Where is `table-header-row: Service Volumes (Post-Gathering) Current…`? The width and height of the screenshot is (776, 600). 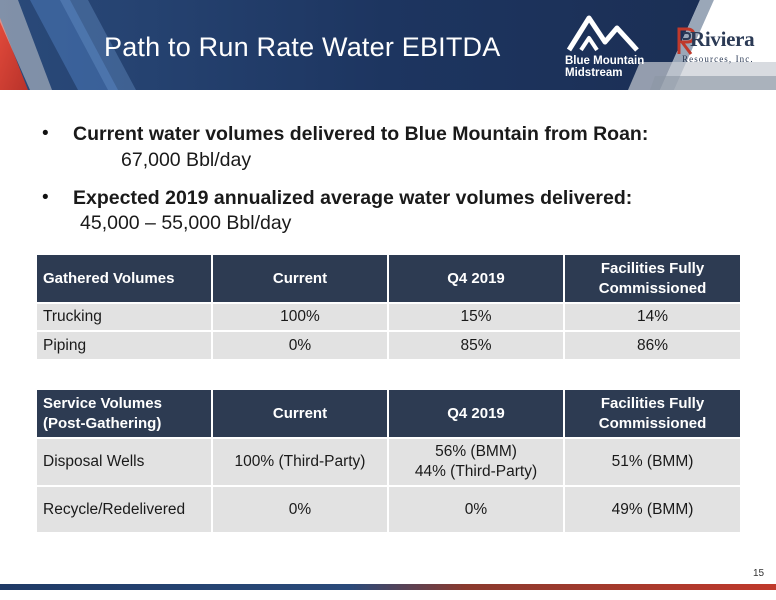
table-header-row: Service Volumes (Post-Gathering) Current… is located at coordinates (388, 414).